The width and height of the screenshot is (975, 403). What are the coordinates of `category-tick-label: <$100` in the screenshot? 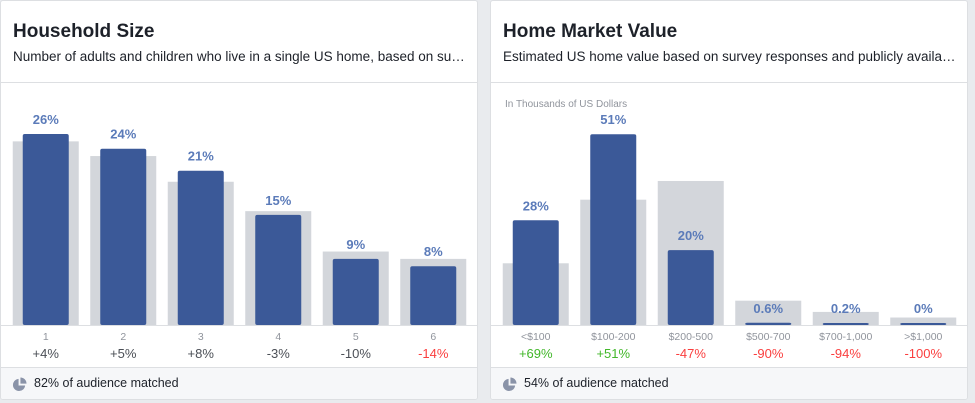 It's located at (536, 337).